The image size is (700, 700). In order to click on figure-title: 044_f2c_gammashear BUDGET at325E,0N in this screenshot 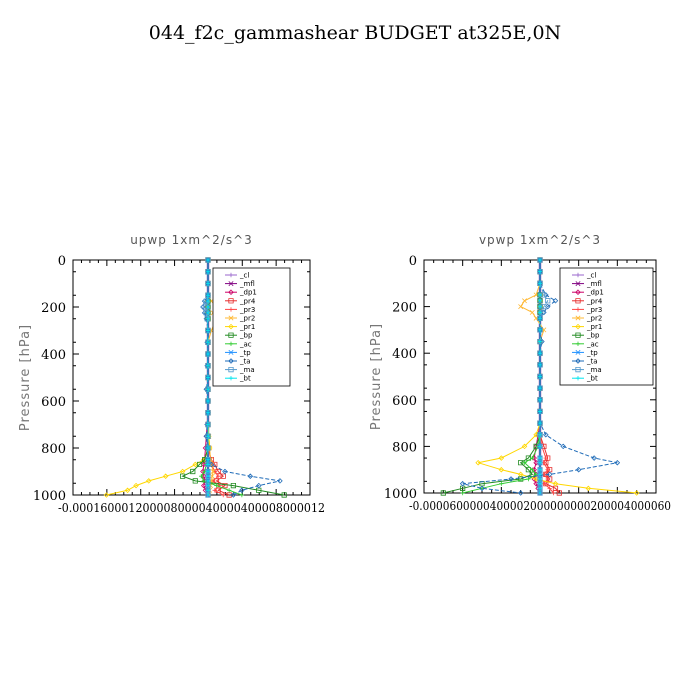, I will do `click(355, 33)`.